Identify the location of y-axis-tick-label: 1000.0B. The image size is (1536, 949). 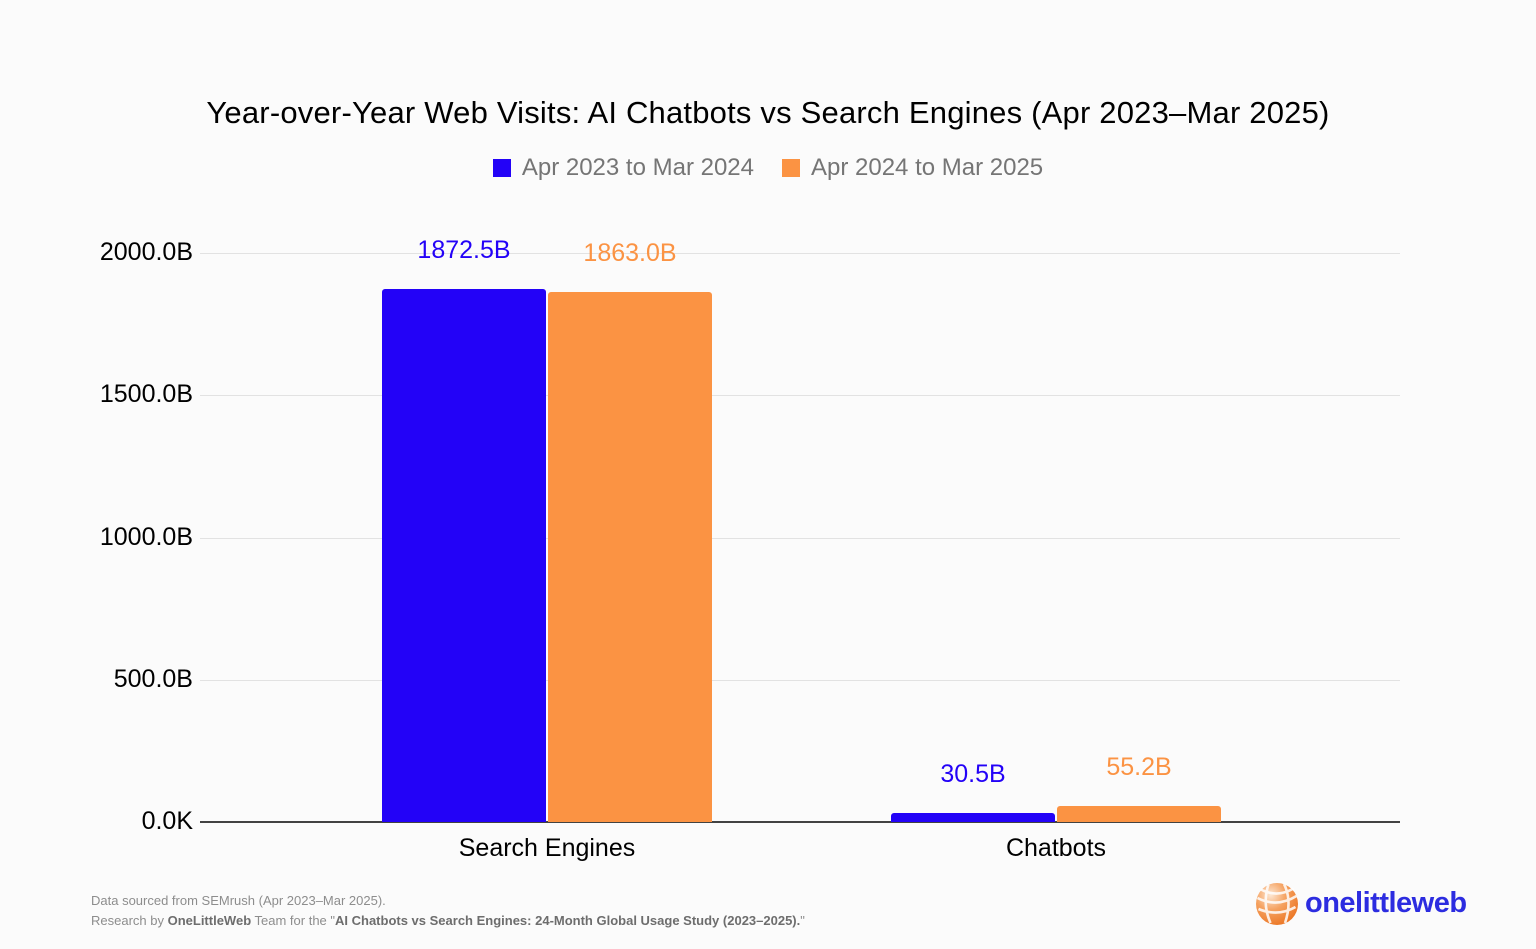
(146, 536).